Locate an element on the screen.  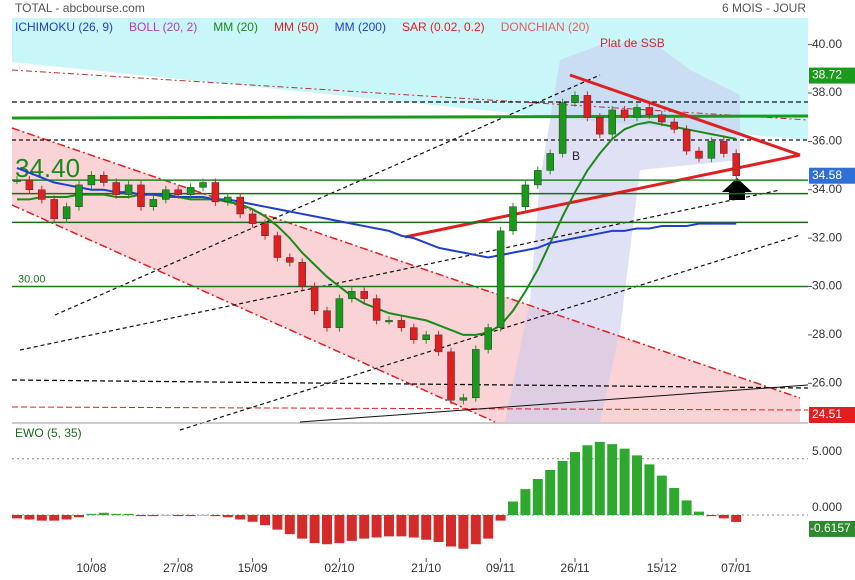
x-tick-label: 02/10 is located at coordinates (339, 568).